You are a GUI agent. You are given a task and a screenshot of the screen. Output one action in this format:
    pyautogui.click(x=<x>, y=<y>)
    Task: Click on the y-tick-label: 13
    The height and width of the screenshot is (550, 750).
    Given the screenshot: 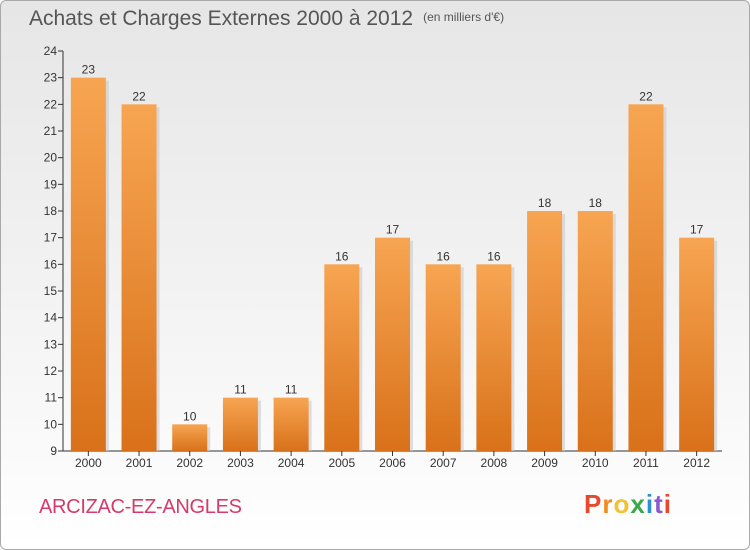 What is the action you would take?
    pyautogui.click(x=51, y=344)
    